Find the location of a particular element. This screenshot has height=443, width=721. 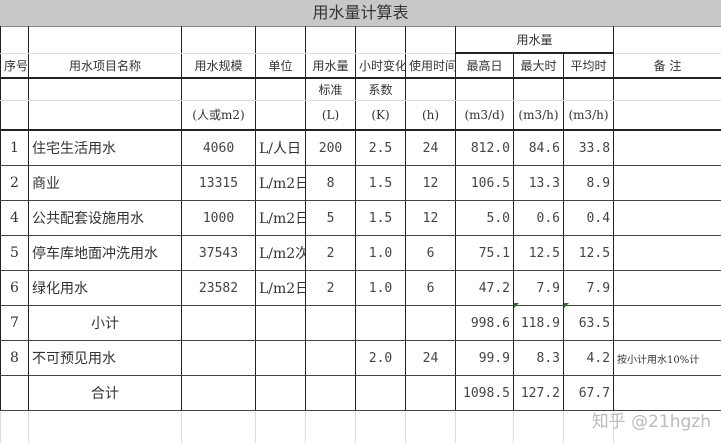

cell-avg-hour: 63.5 is located at coordinates (589, 323).